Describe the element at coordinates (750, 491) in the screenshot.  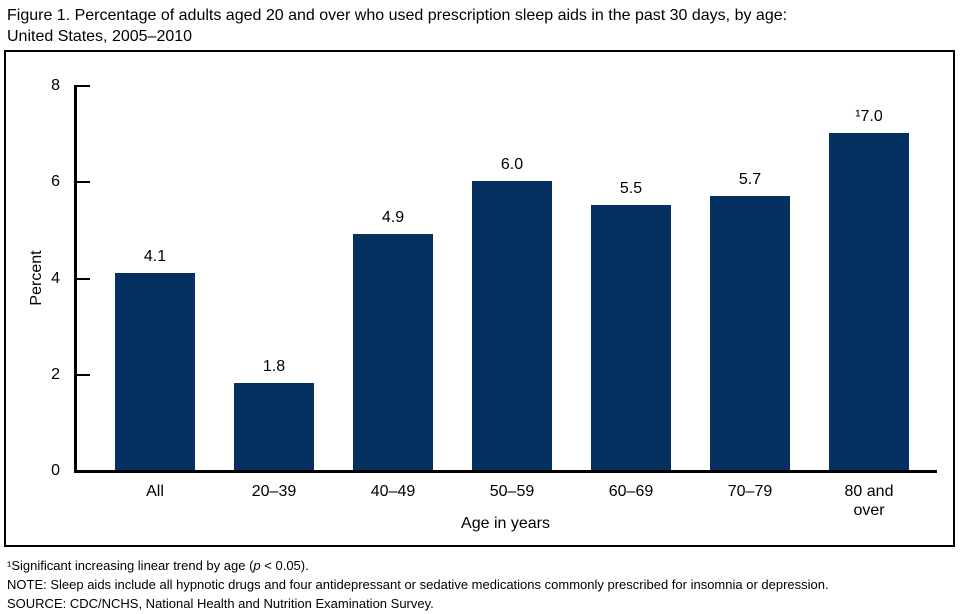
I see `x-category-label: 70–79` at that location.